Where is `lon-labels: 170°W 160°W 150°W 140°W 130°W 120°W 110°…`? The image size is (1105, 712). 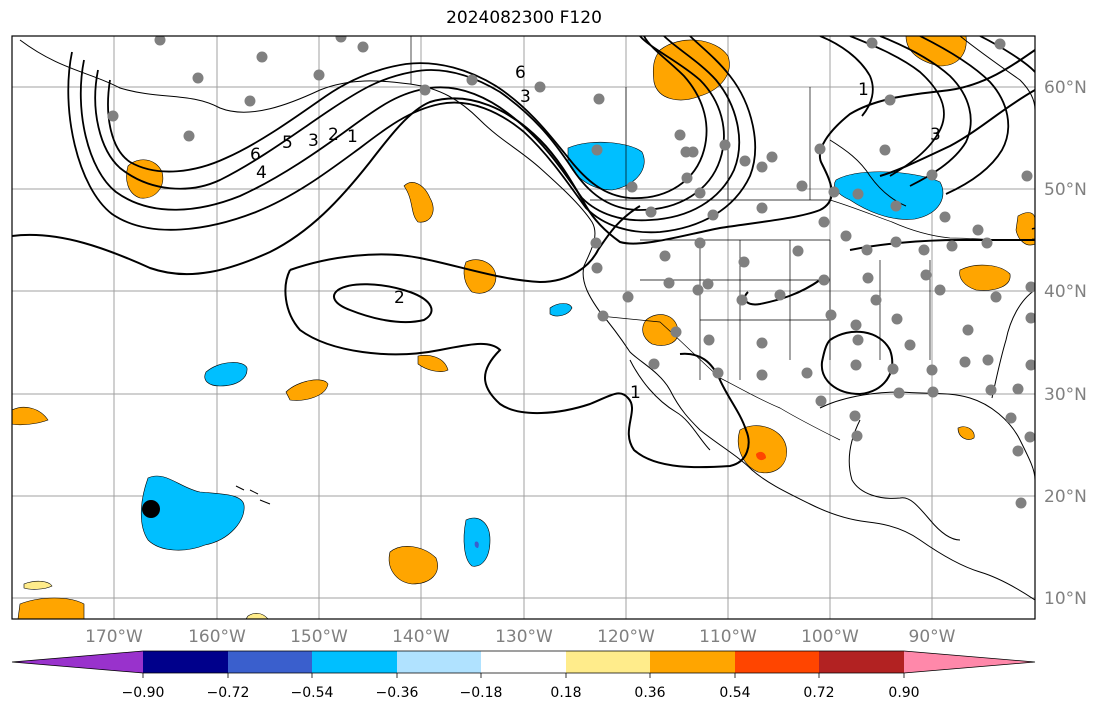
lon-labels: 170°W 160°W 150°W 140°W 130°W 120°W 110°… is located at coordinates (520, 637).